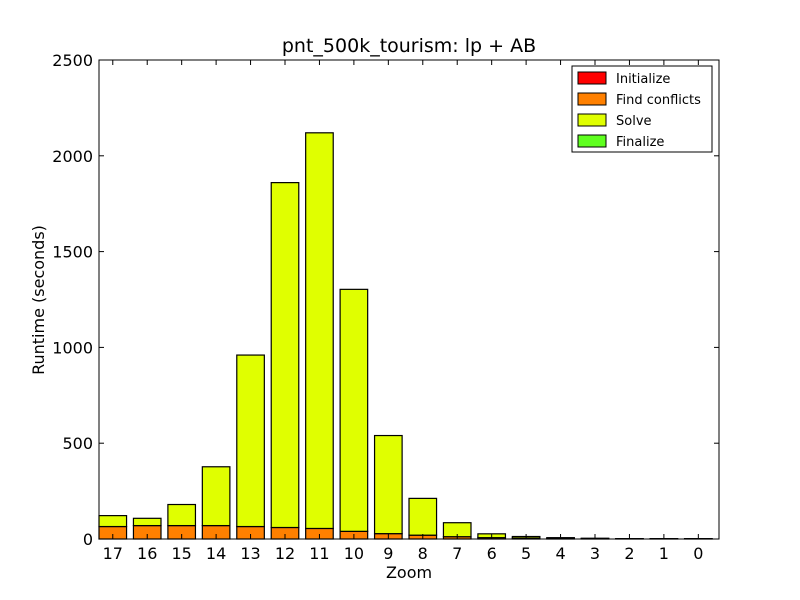  Describe the element at coordinates (592, 141) in the screenshot. I see `legend-swatch-finalize` at that location.